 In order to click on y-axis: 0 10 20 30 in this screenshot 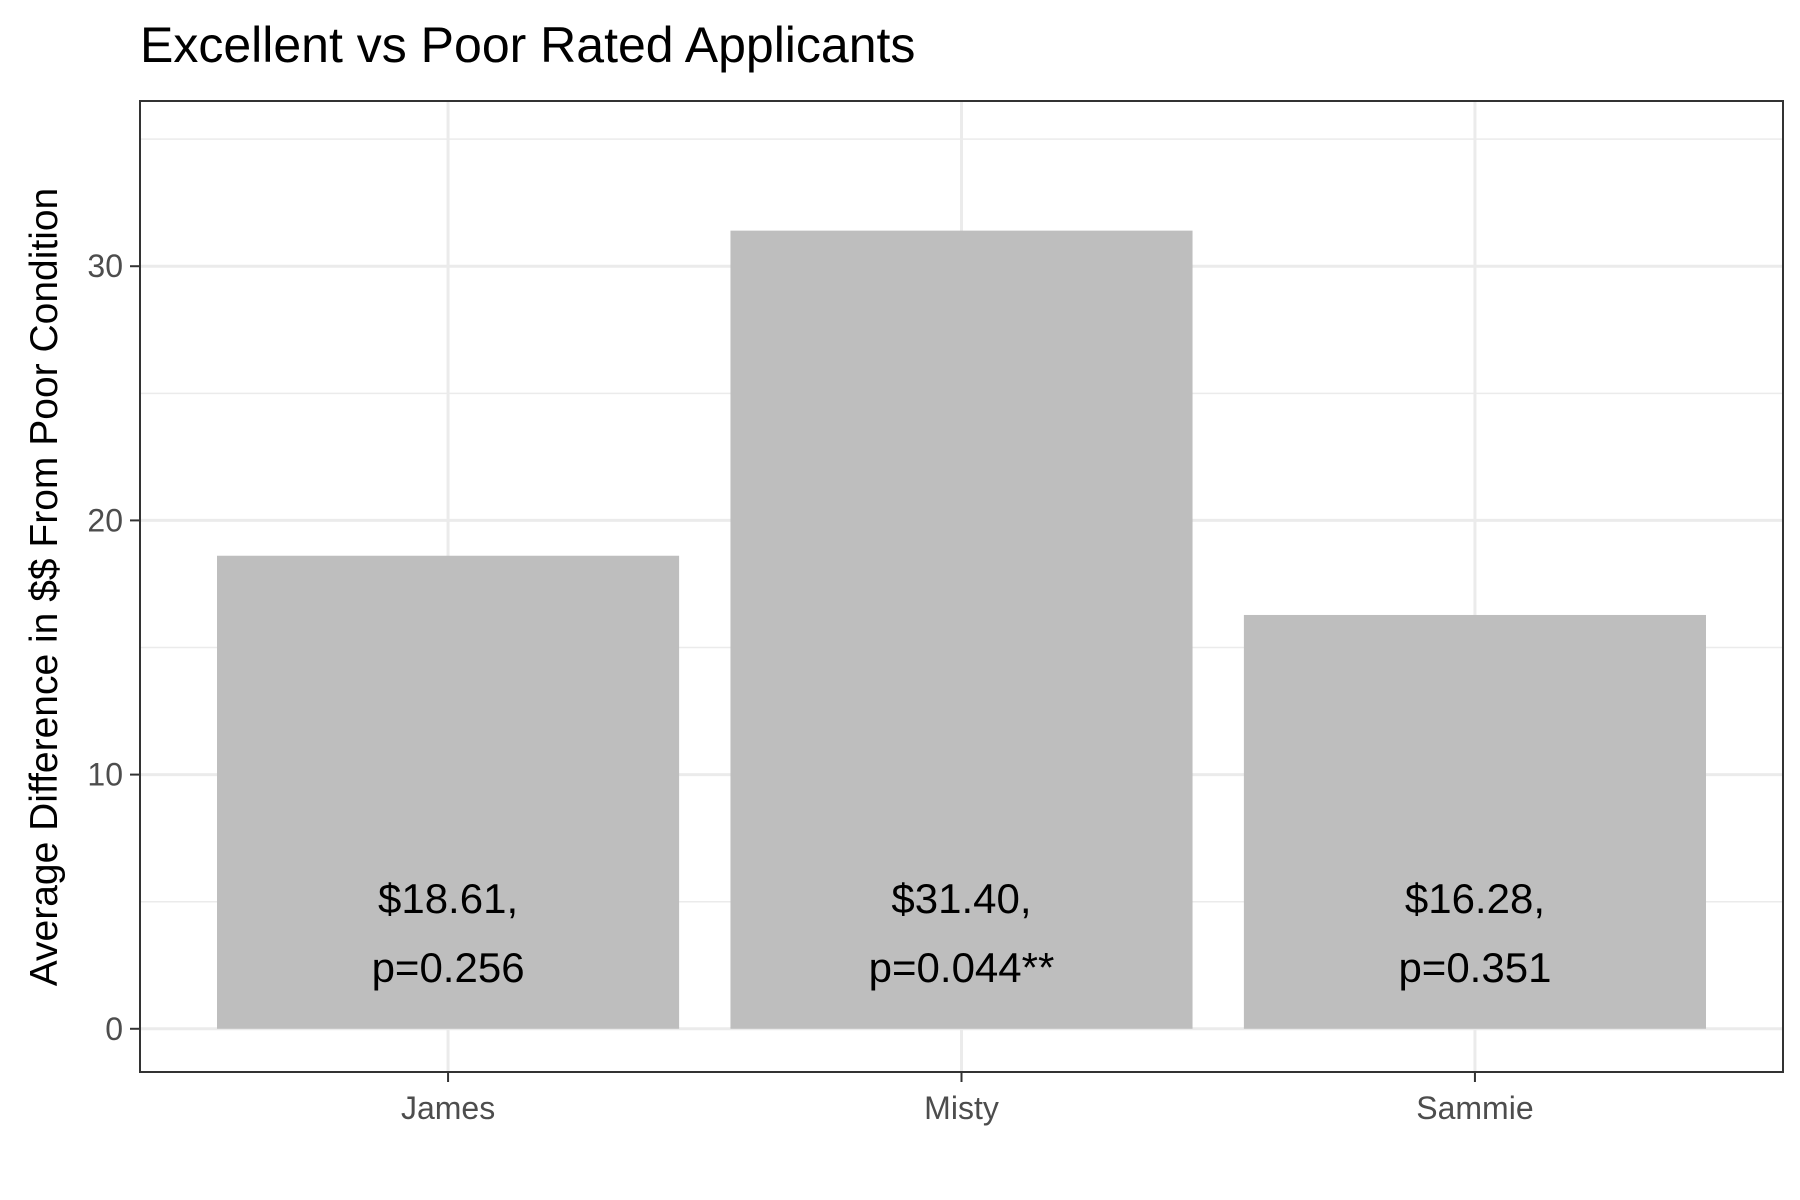, I will do `click(113, 647)`.